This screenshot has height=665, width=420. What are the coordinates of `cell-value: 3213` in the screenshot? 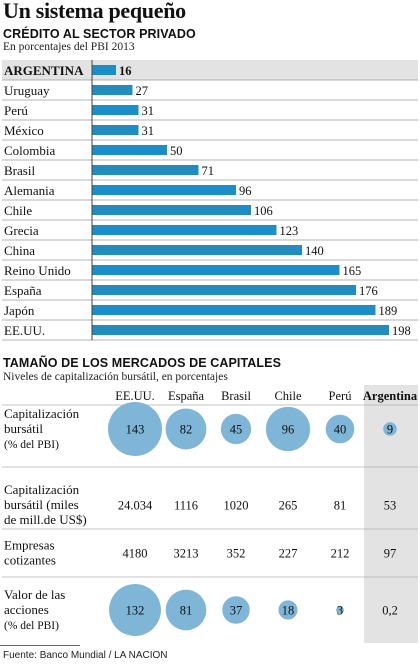 It's located at (186, 554).